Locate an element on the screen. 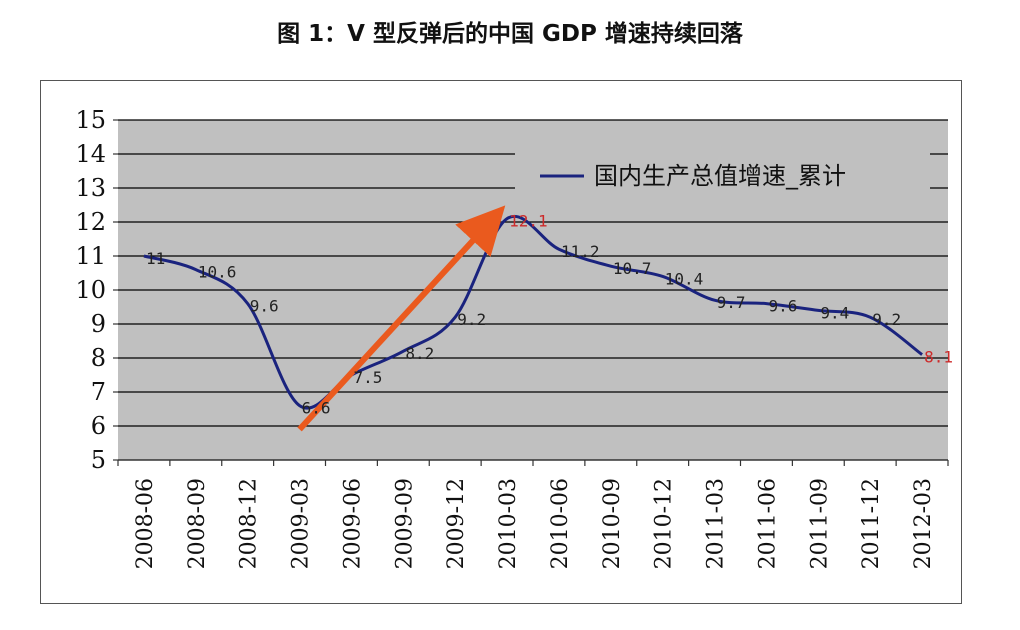  data-label: 6.6 is located at coordinates (316, 408).